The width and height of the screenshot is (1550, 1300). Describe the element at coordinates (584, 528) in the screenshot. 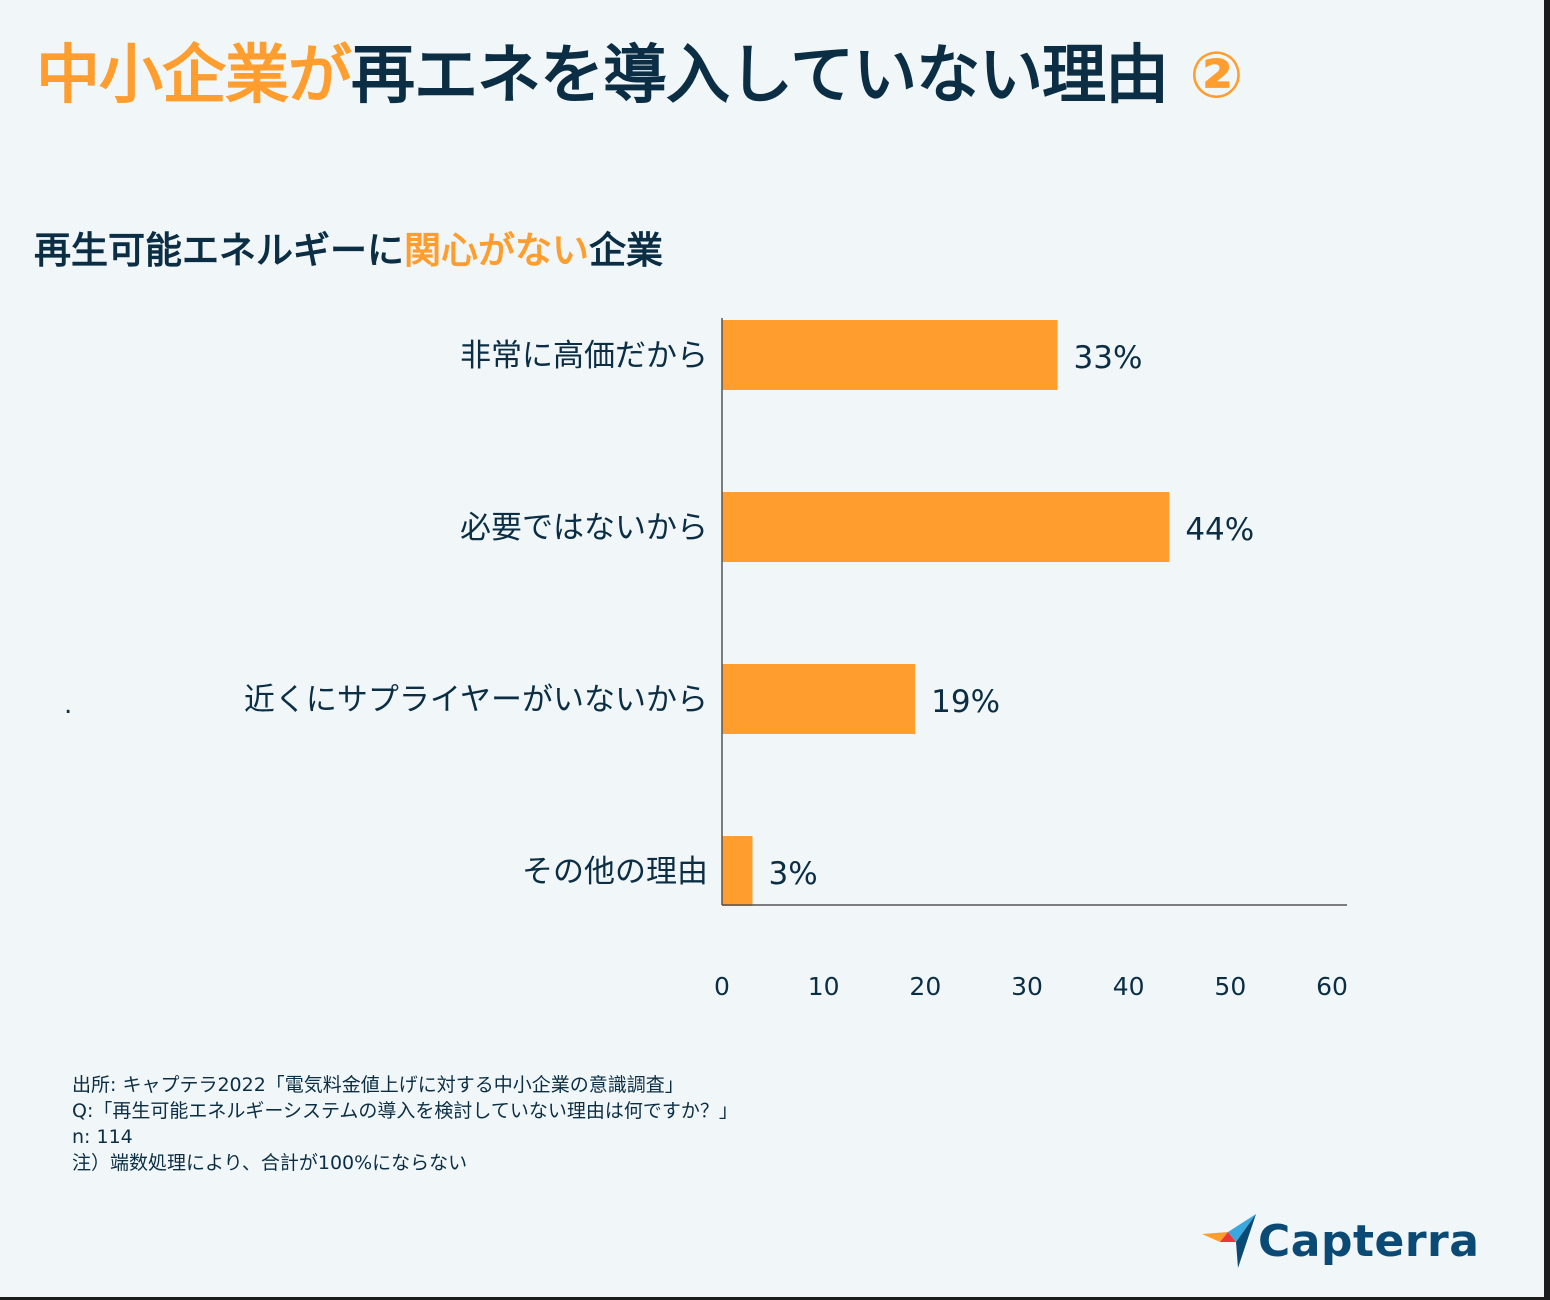

I see `category-label-1: 必要ではないから` at that location.